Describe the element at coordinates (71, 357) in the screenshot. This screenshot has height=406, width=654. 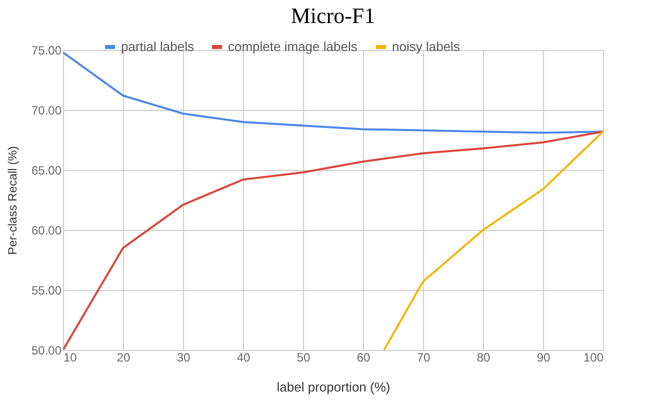
I see `x-tick-label: 10` at that location.